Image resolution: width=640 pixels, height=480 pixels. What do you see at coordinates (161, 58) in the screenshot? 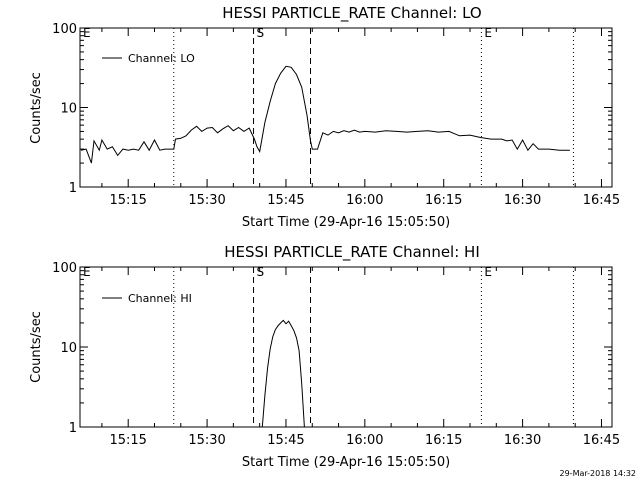
I see `legend-label: Channel: LO` at bounding box center [161, 58].